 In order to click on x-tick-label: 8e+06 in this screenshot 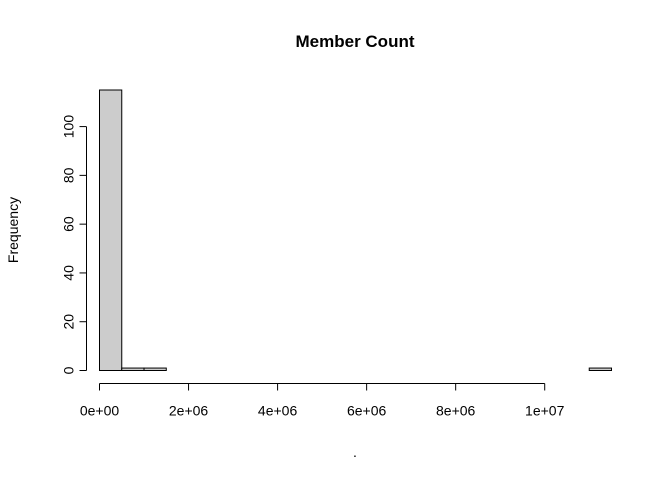, I will do `click(456, 411)`.